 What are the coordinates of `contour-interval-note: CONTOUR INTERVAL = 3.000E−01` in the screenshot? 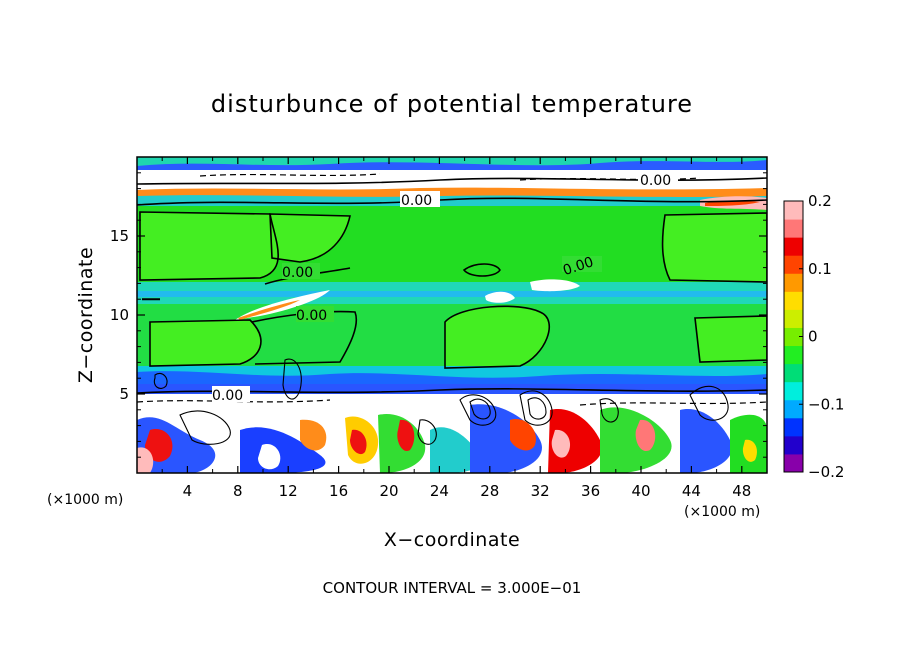 It's located at (452, 588).